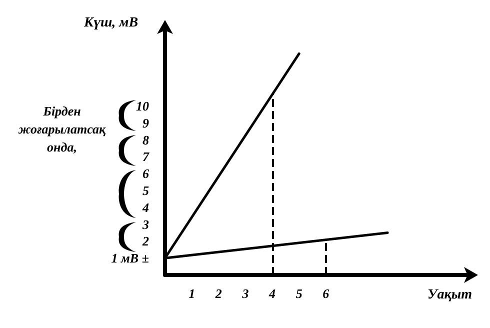 Image resolution: width=490 pixels, height=328 pixels. I want to click on y-tick-label: 6, so click(146, 174).